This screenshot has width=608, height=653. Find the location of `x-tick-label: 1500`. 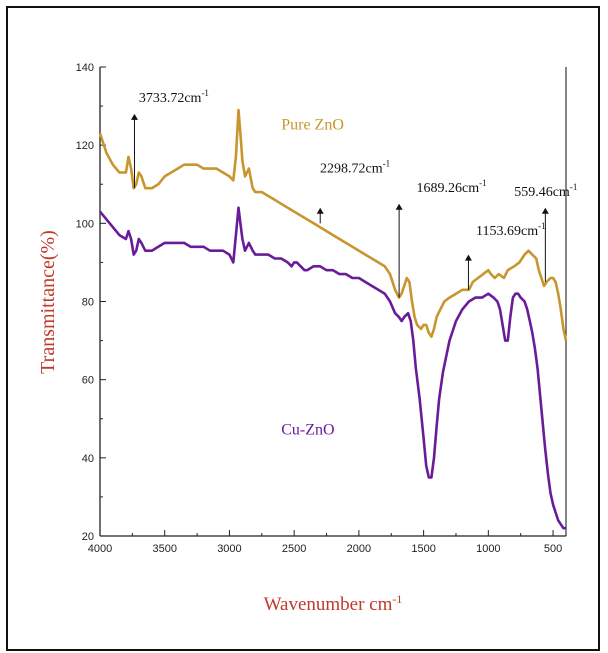

x-tick-label: 1500 is located at coordinates (423, 549).